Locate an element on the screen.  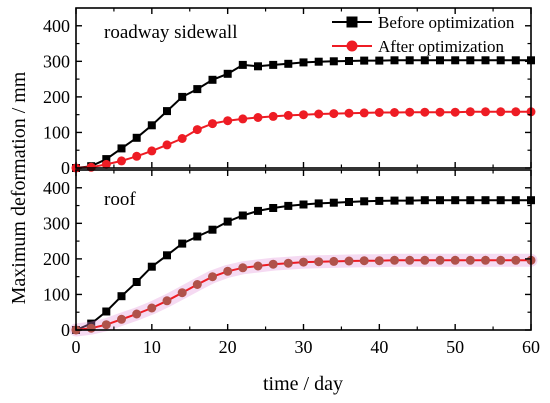
top-y-tick-label-300: 300 is located at coordinates (56, 61).